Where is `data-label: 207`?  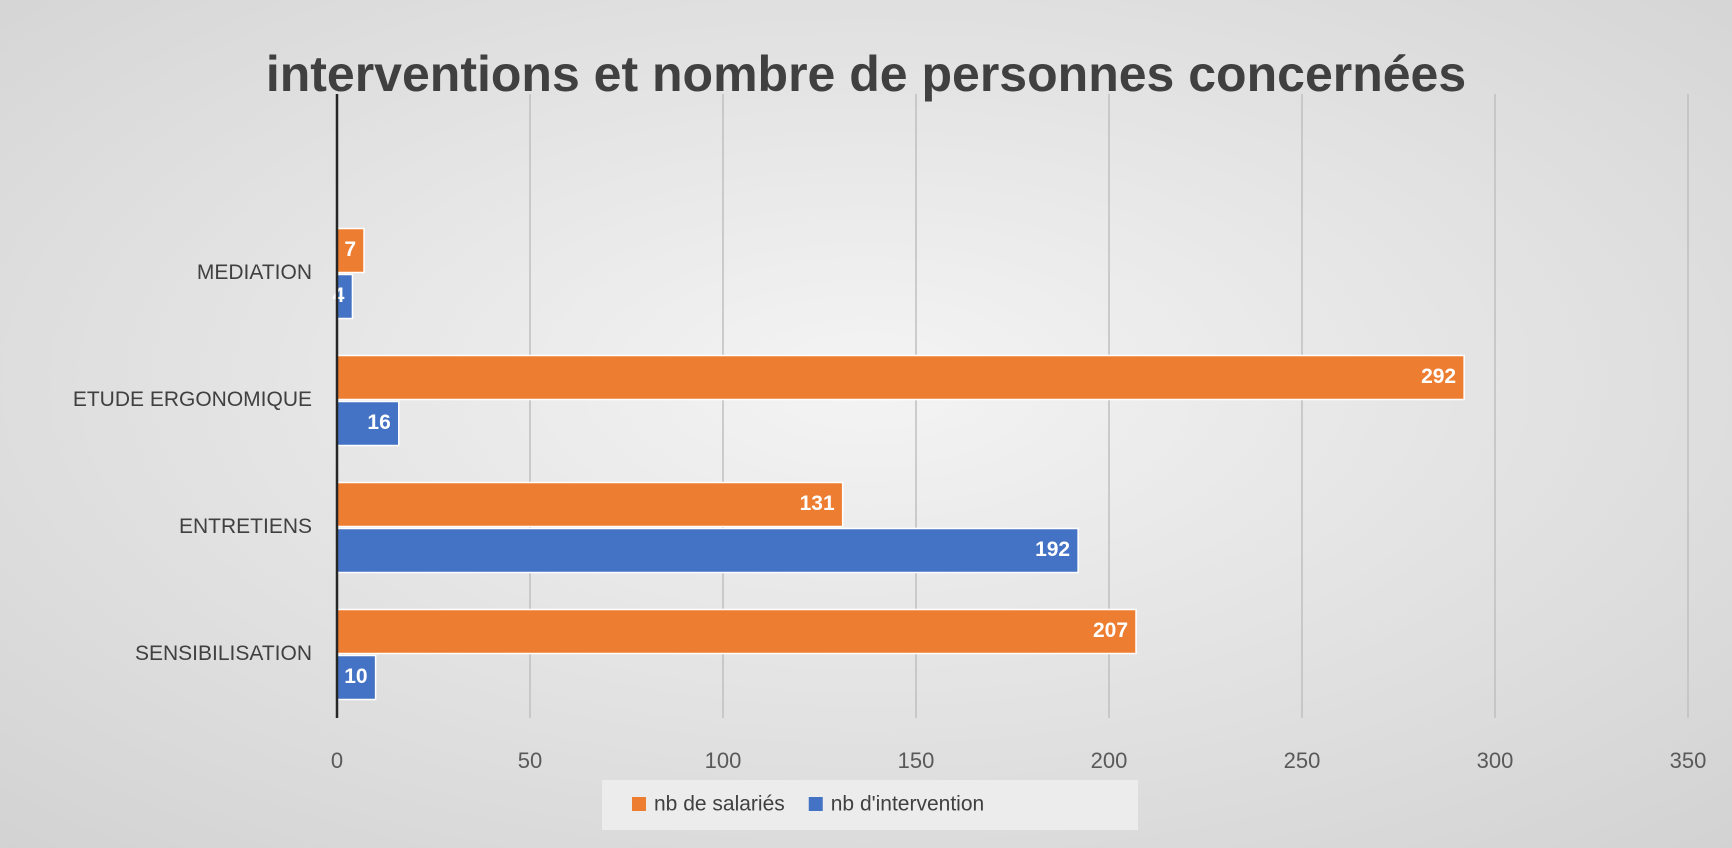
data-label: 207 is located at coordinates (1110, 630).